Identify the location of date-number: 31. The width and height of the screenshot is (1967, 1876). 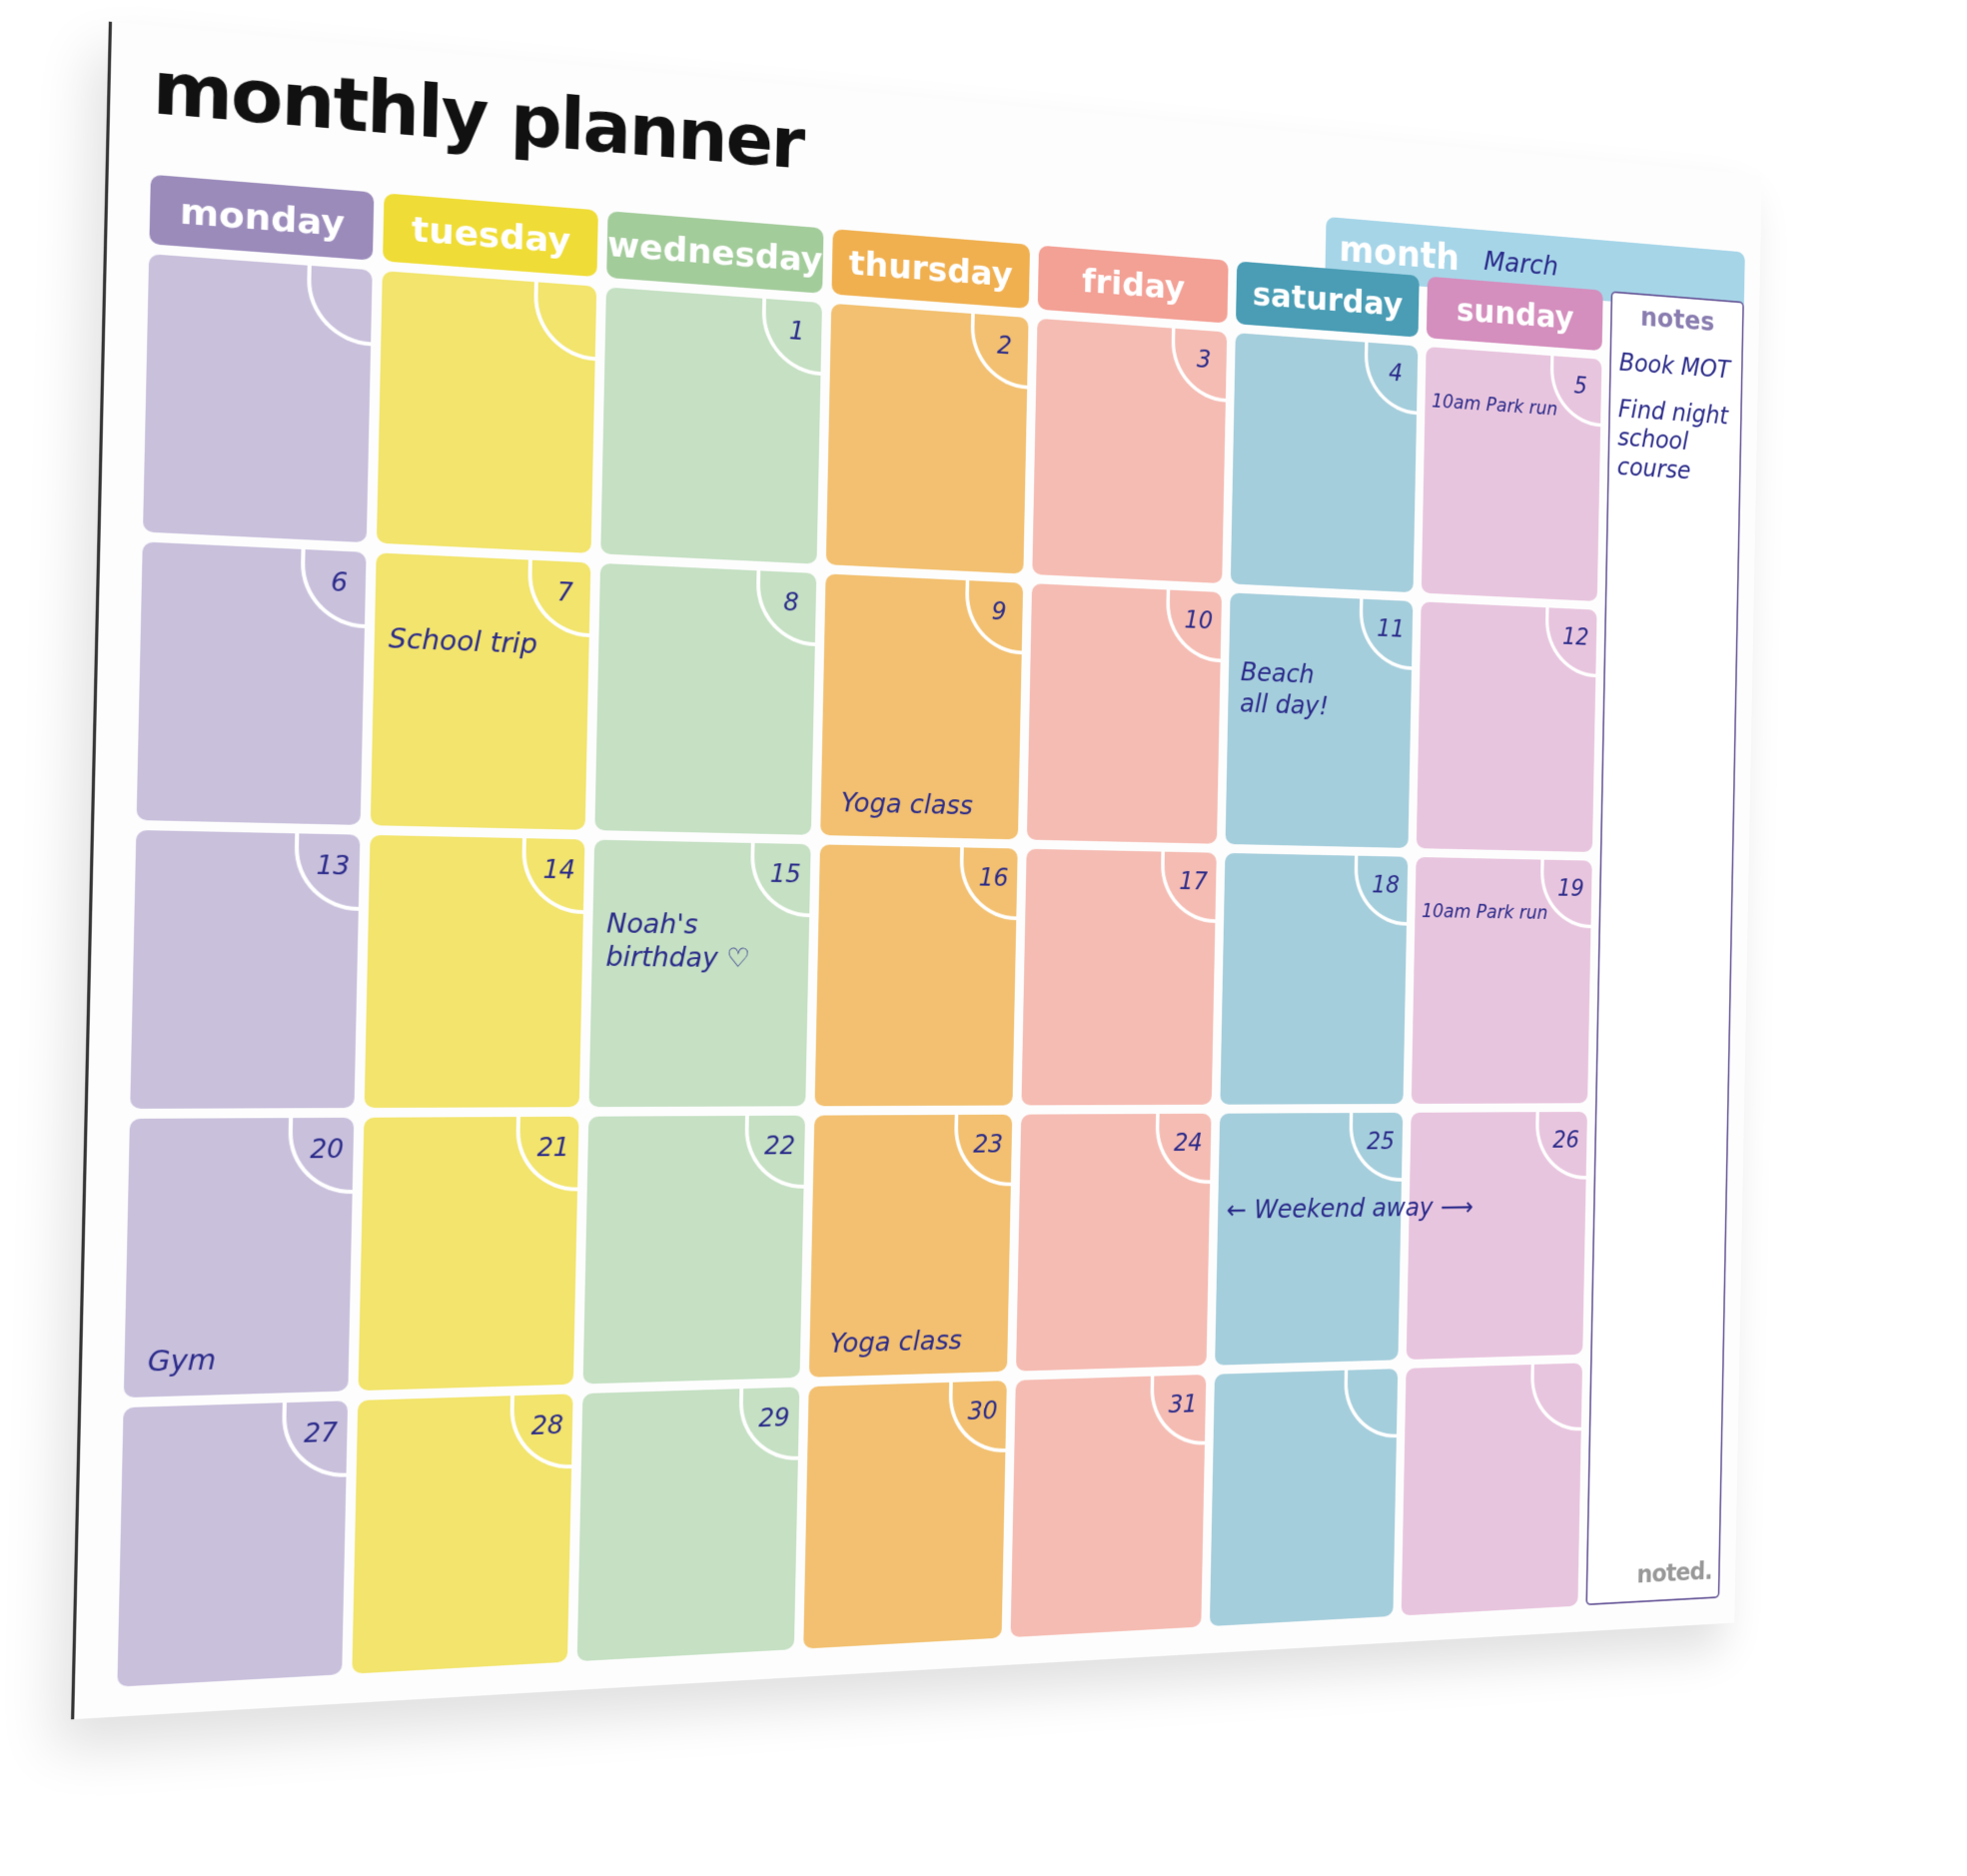
(1183, 1405).